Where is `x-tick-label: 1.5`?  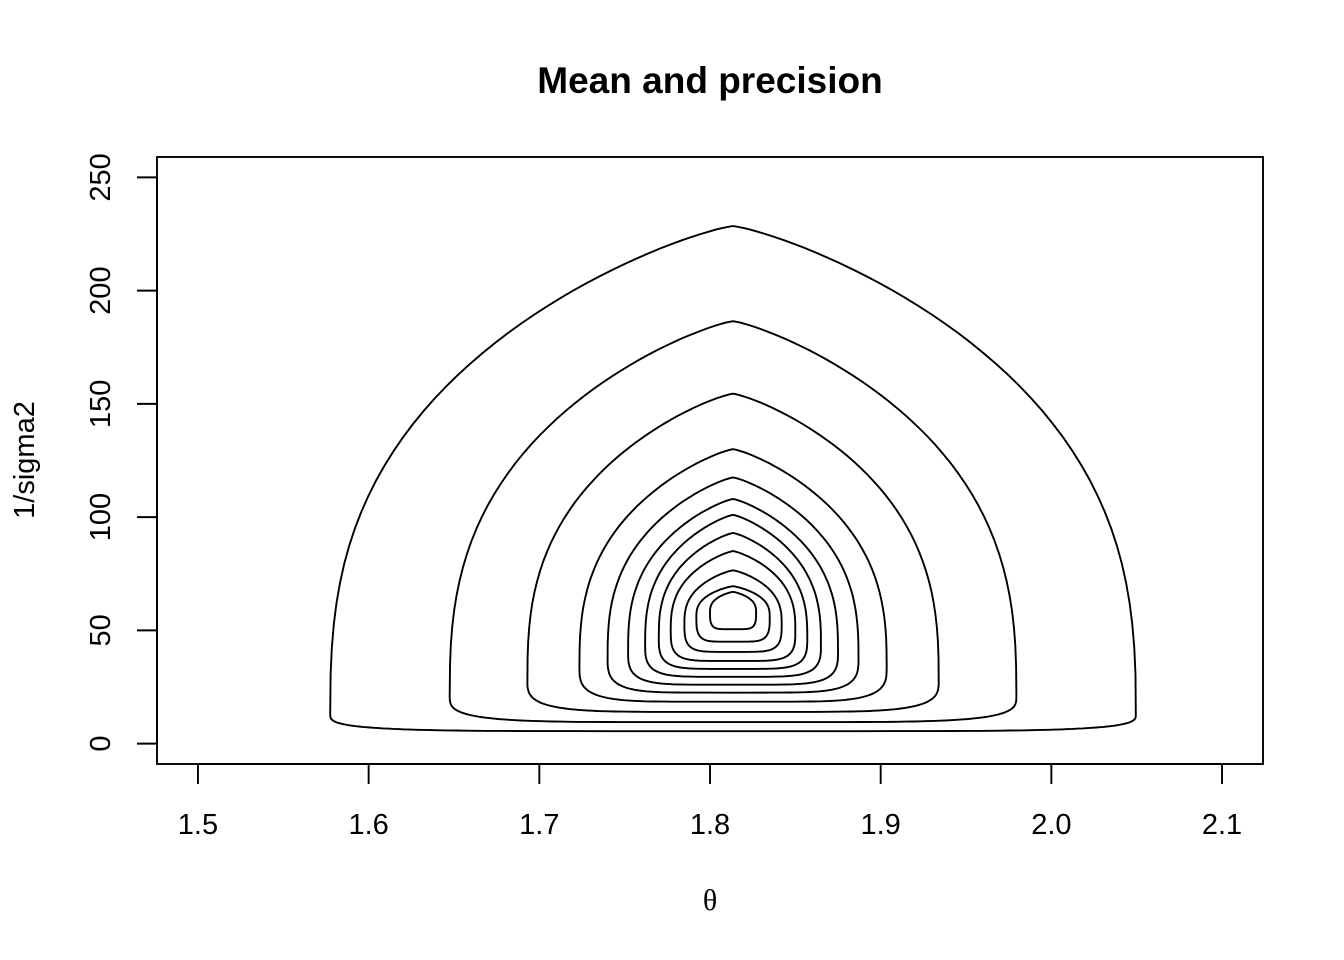
x-tick-label: 1.5 is located at coordinates (198, 825).